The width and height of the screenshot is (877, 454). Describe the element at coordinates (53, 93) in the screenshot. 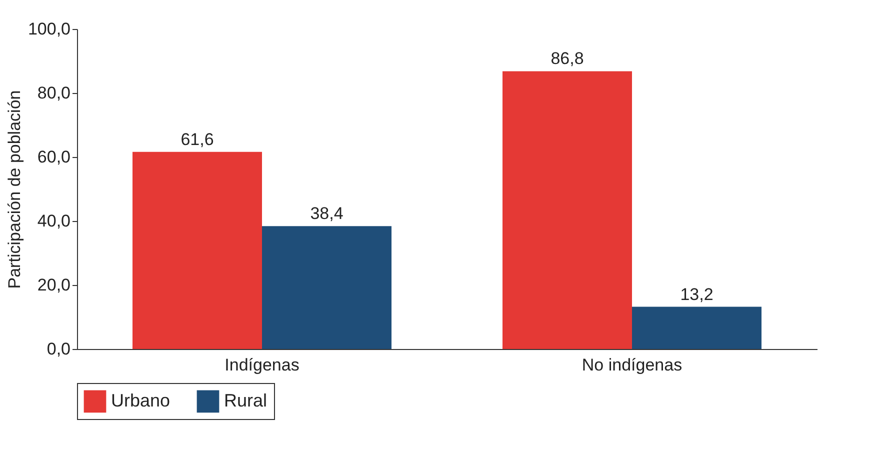

I see `y-tick-label: 80,0` at that location.